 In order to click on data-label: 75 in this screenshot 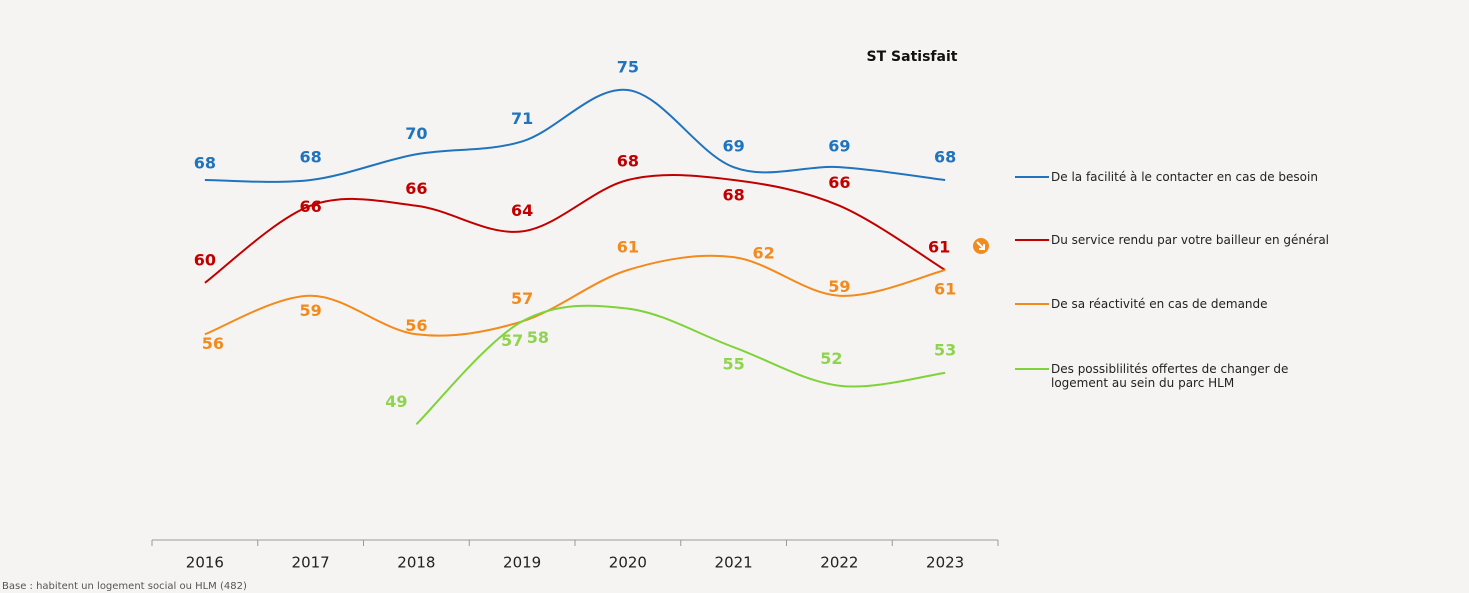, I will do `click(628, 67)`.